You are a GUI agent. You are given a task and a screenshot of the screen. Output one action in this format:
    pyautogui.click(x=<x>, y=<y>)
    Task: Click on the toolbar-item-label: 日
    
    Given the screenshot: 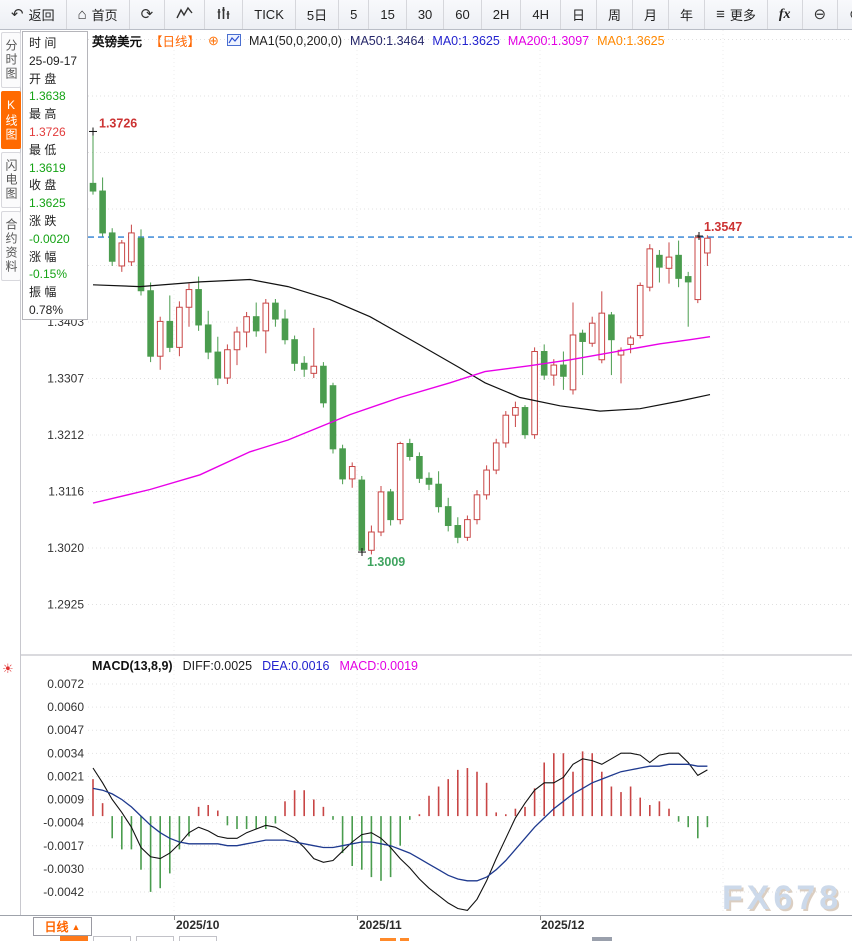 What is the action you would take?
    pyautogui.click(x=579, y=15)
    